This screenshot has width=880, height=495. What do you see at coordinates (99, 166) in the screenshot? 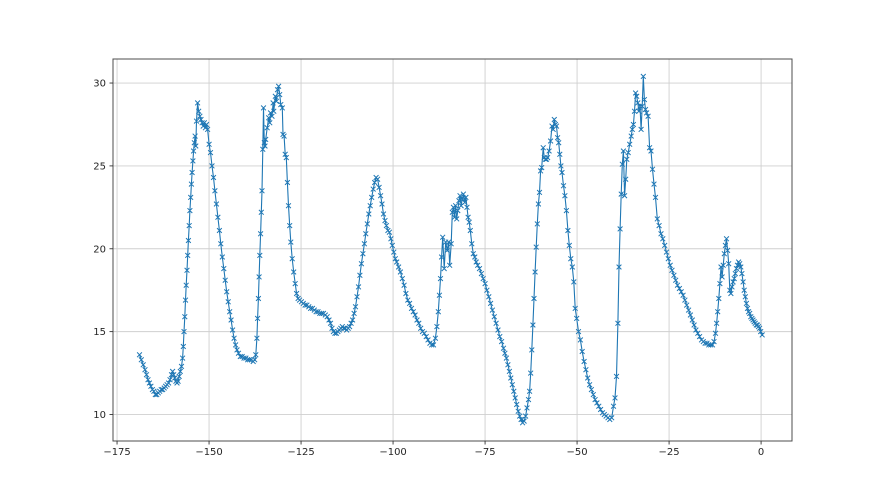
I see `y-tick-label: 25` at bounding box center [99, 166].